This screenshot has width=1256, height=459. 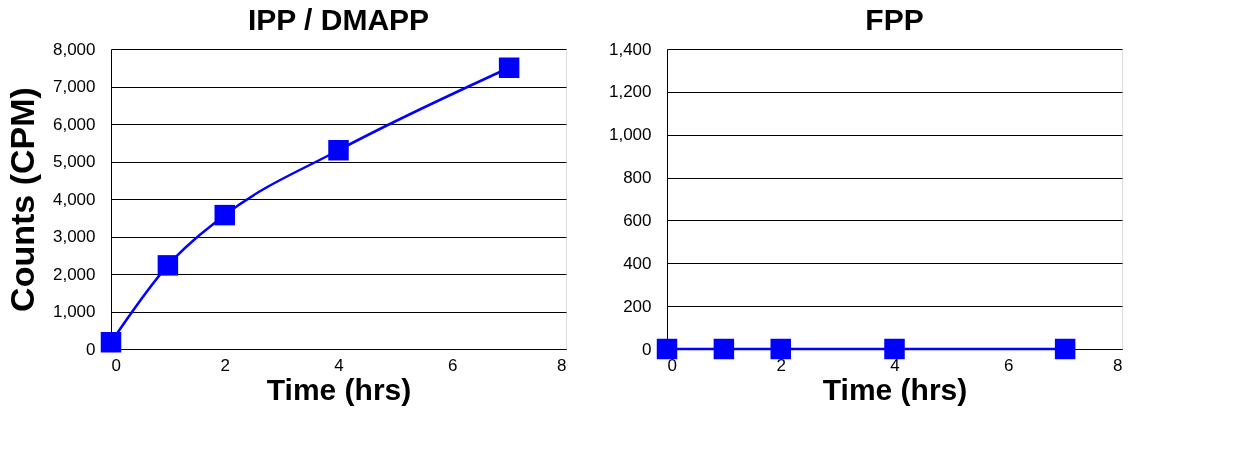 I want to click on y-tick-label: 600, so click(x=637, y=220).